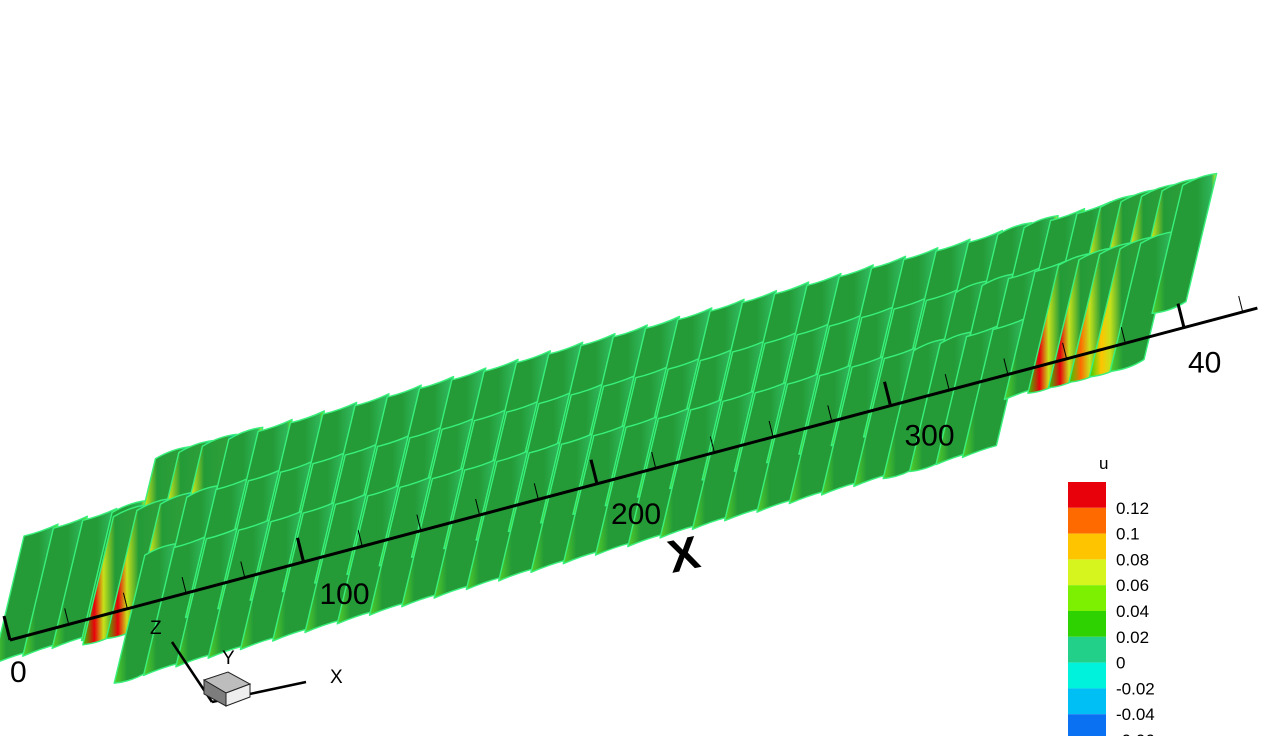 This screenshot has height=736, width=1264. I want to click on x-axis-tick-label: 40, so click(1204, 363).